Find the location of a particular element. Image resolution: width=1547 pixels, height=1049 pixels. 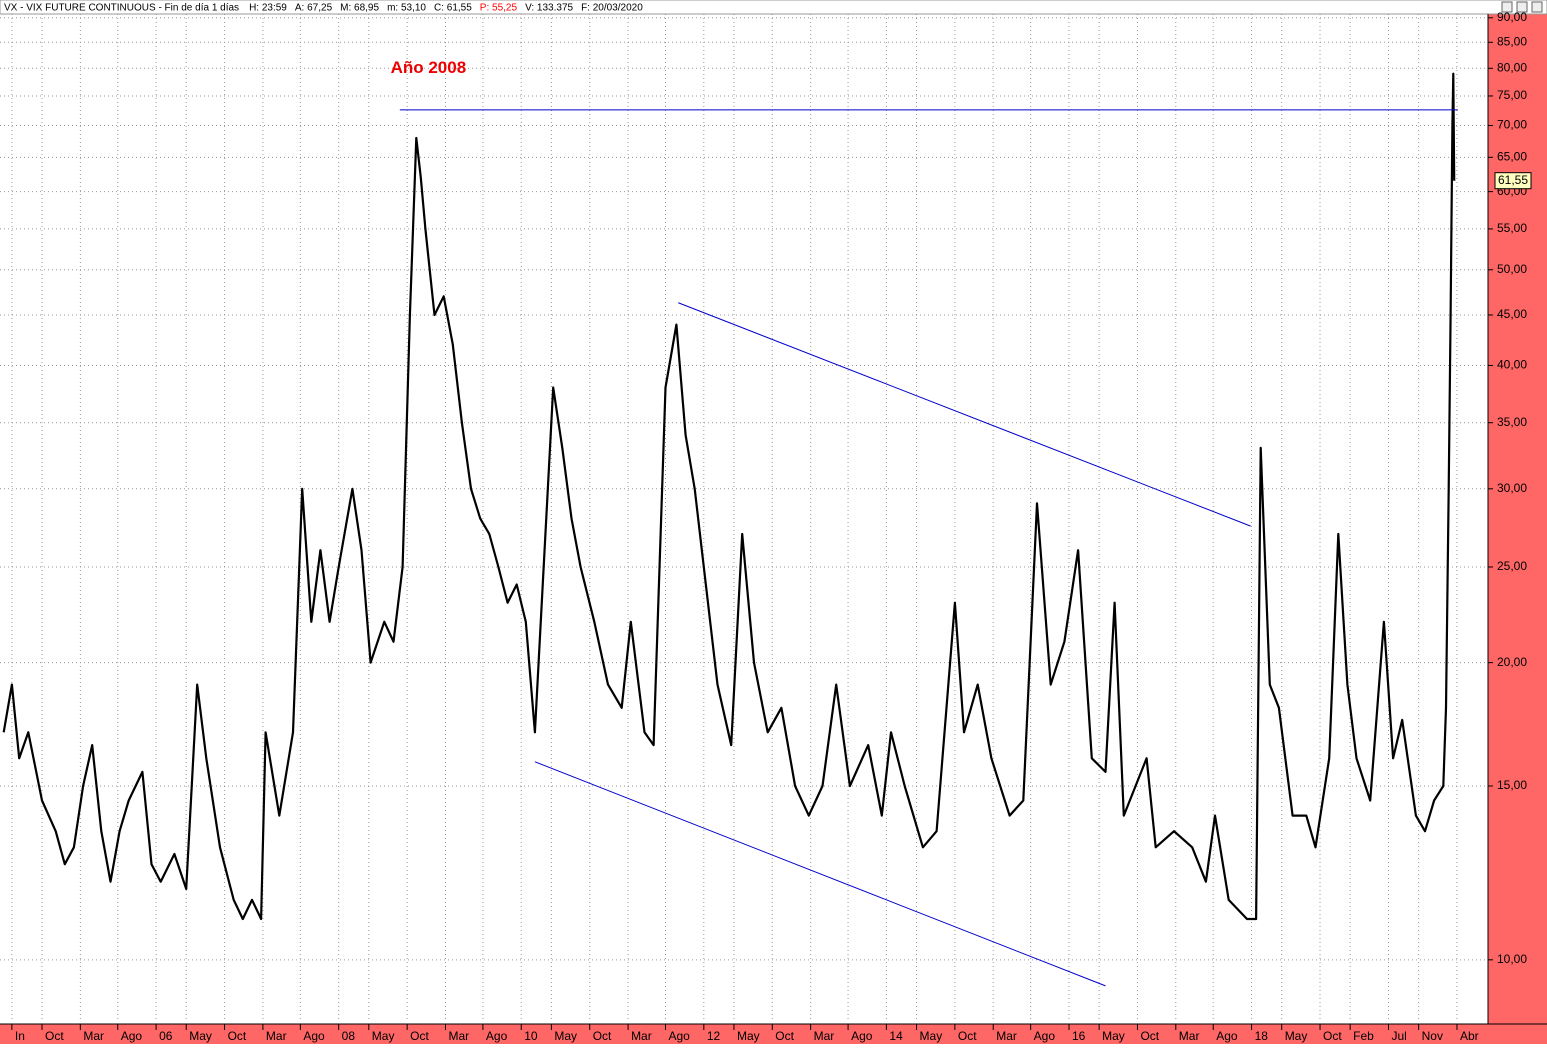

x-tick-label: 14 is located at coordinates (896, 1036).